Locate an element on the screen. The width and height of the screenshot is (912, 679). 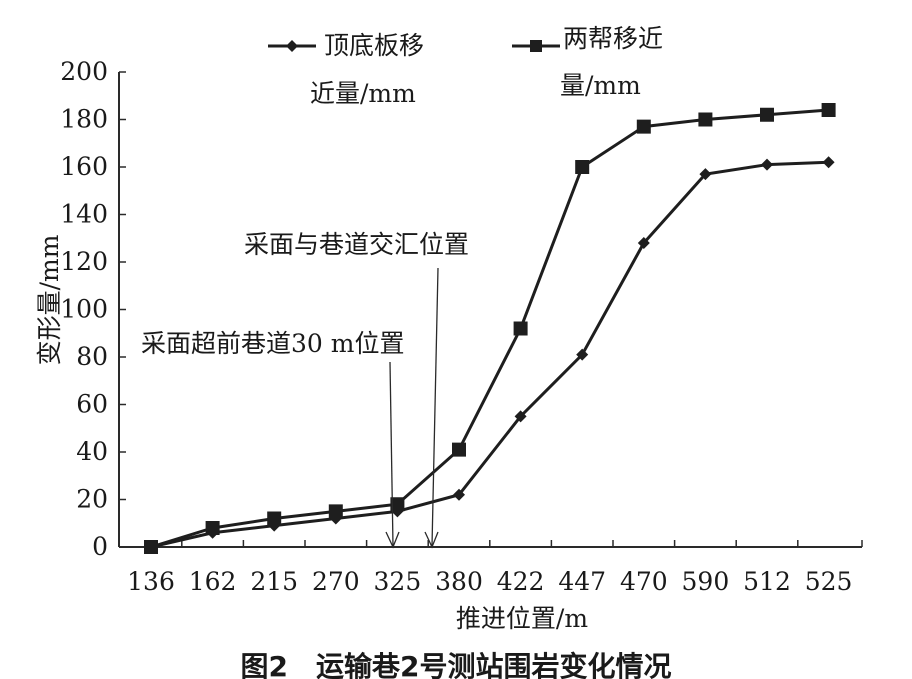
y-tick-label: 120 is located at coordinates (84, 261).